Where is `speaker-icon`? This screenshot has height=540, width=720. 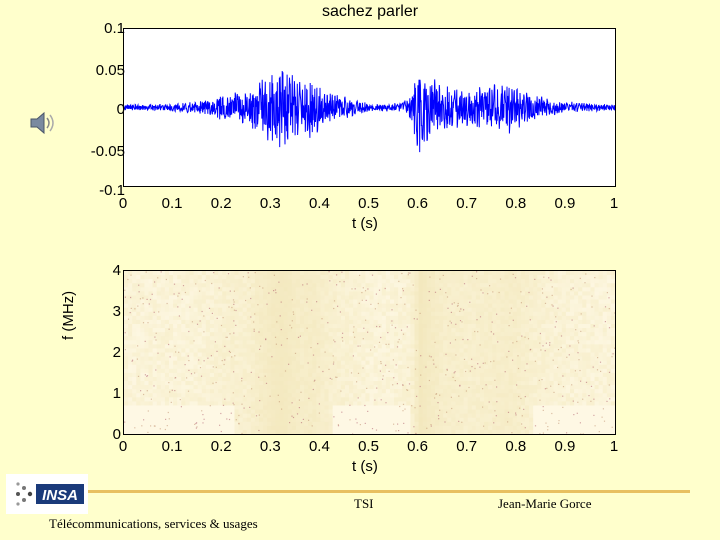 speaker-icon is located at coordinates (43, 123).